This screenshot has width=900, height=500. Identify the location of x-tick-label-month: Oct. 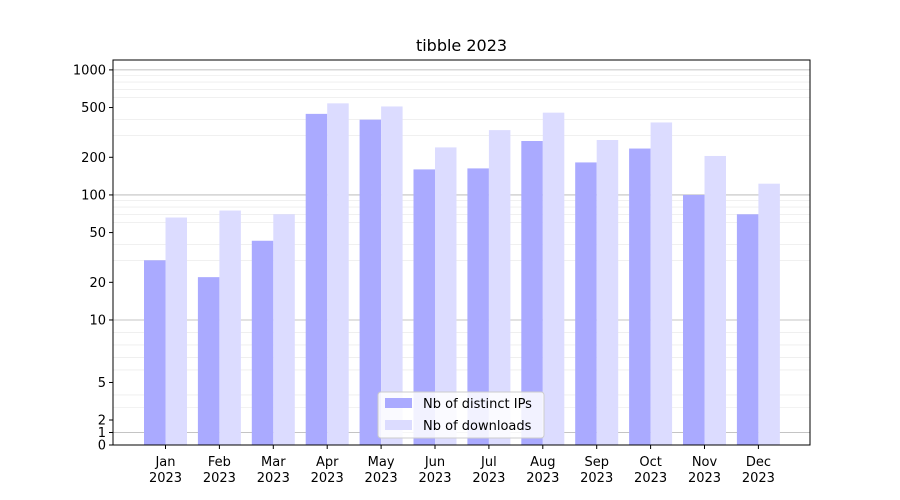
(650, 462).